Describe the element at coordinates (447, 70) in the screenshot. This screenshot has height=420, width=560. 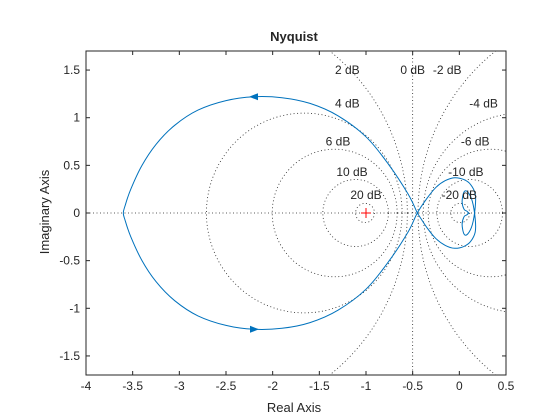
I see `db-label: -2 dB` at that location.